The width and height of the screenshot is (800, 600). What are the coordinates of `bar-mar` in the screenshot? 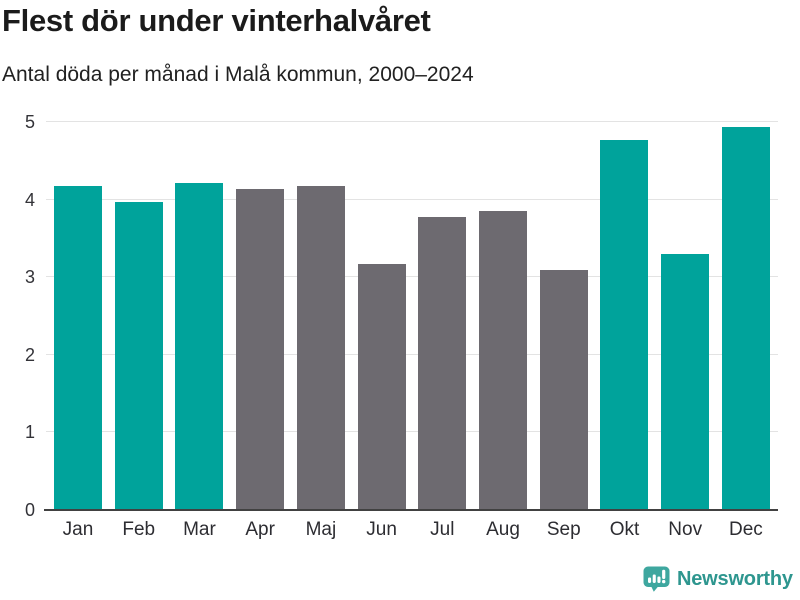 It's located at (199, 346).